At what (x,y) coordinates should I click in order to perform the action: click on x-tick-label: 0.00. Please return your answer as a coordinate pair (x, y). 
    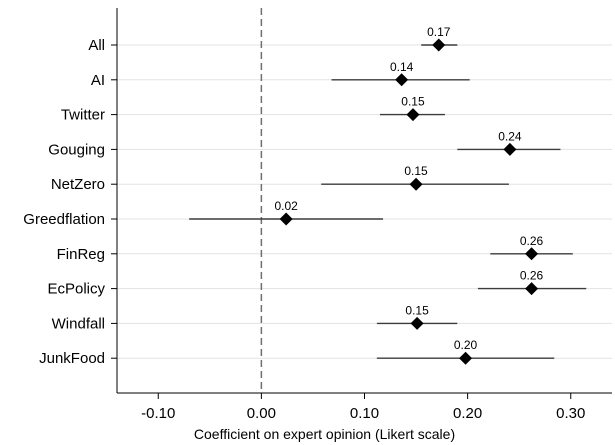
    Looking at the image, I should click on (261, 413).